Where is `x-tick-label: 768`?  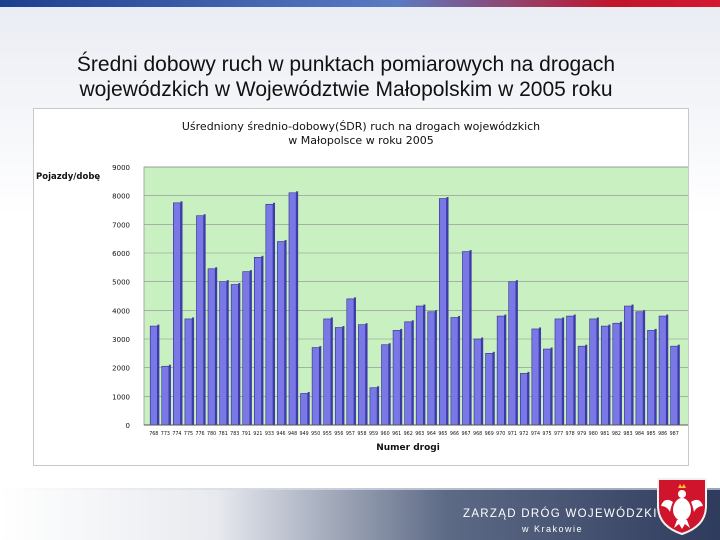
x-tick-label: 768 is located at coordinates (153, 434).